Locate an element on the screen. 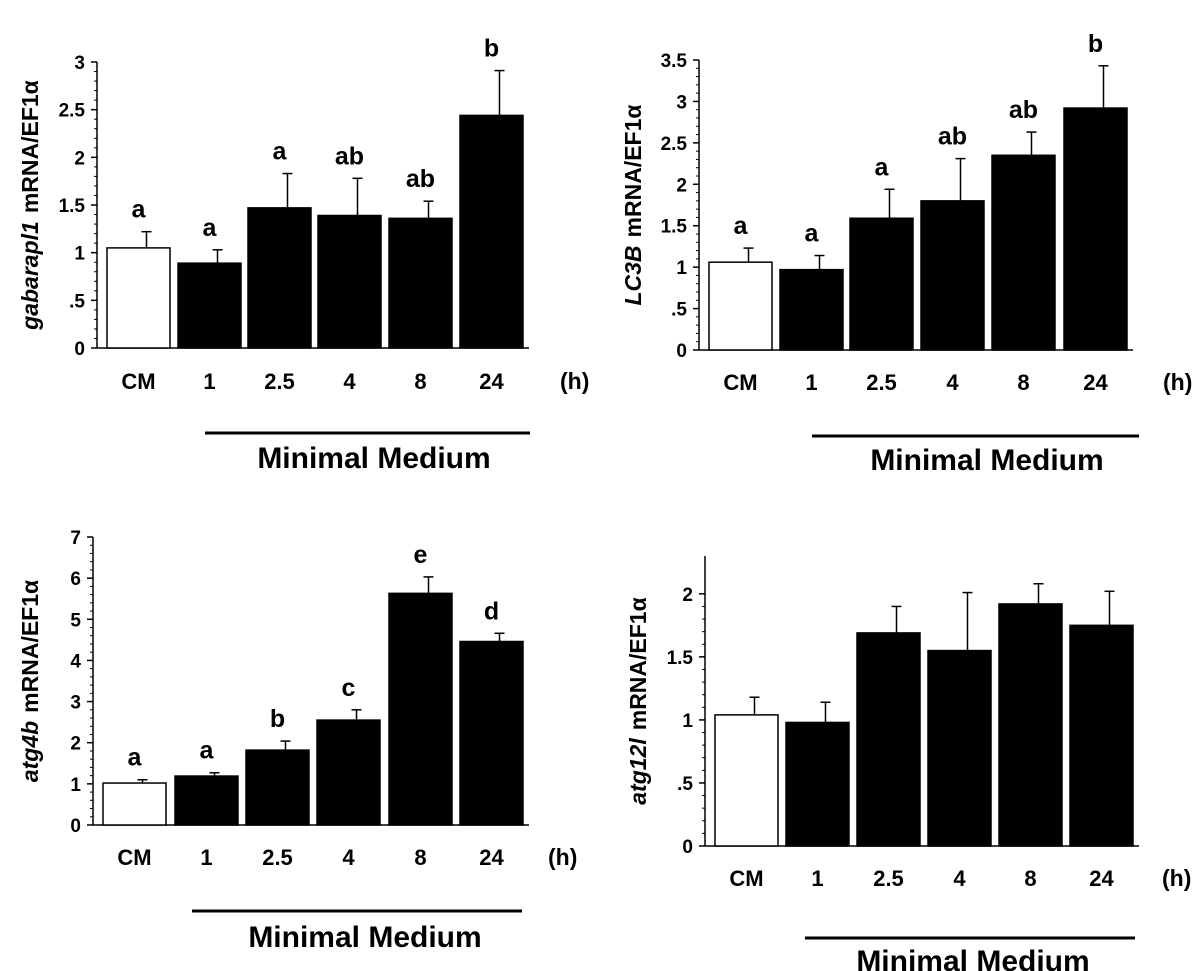 The image size is (1199, 971). y-tick-label: 7 is located at coordinates (75, 538).